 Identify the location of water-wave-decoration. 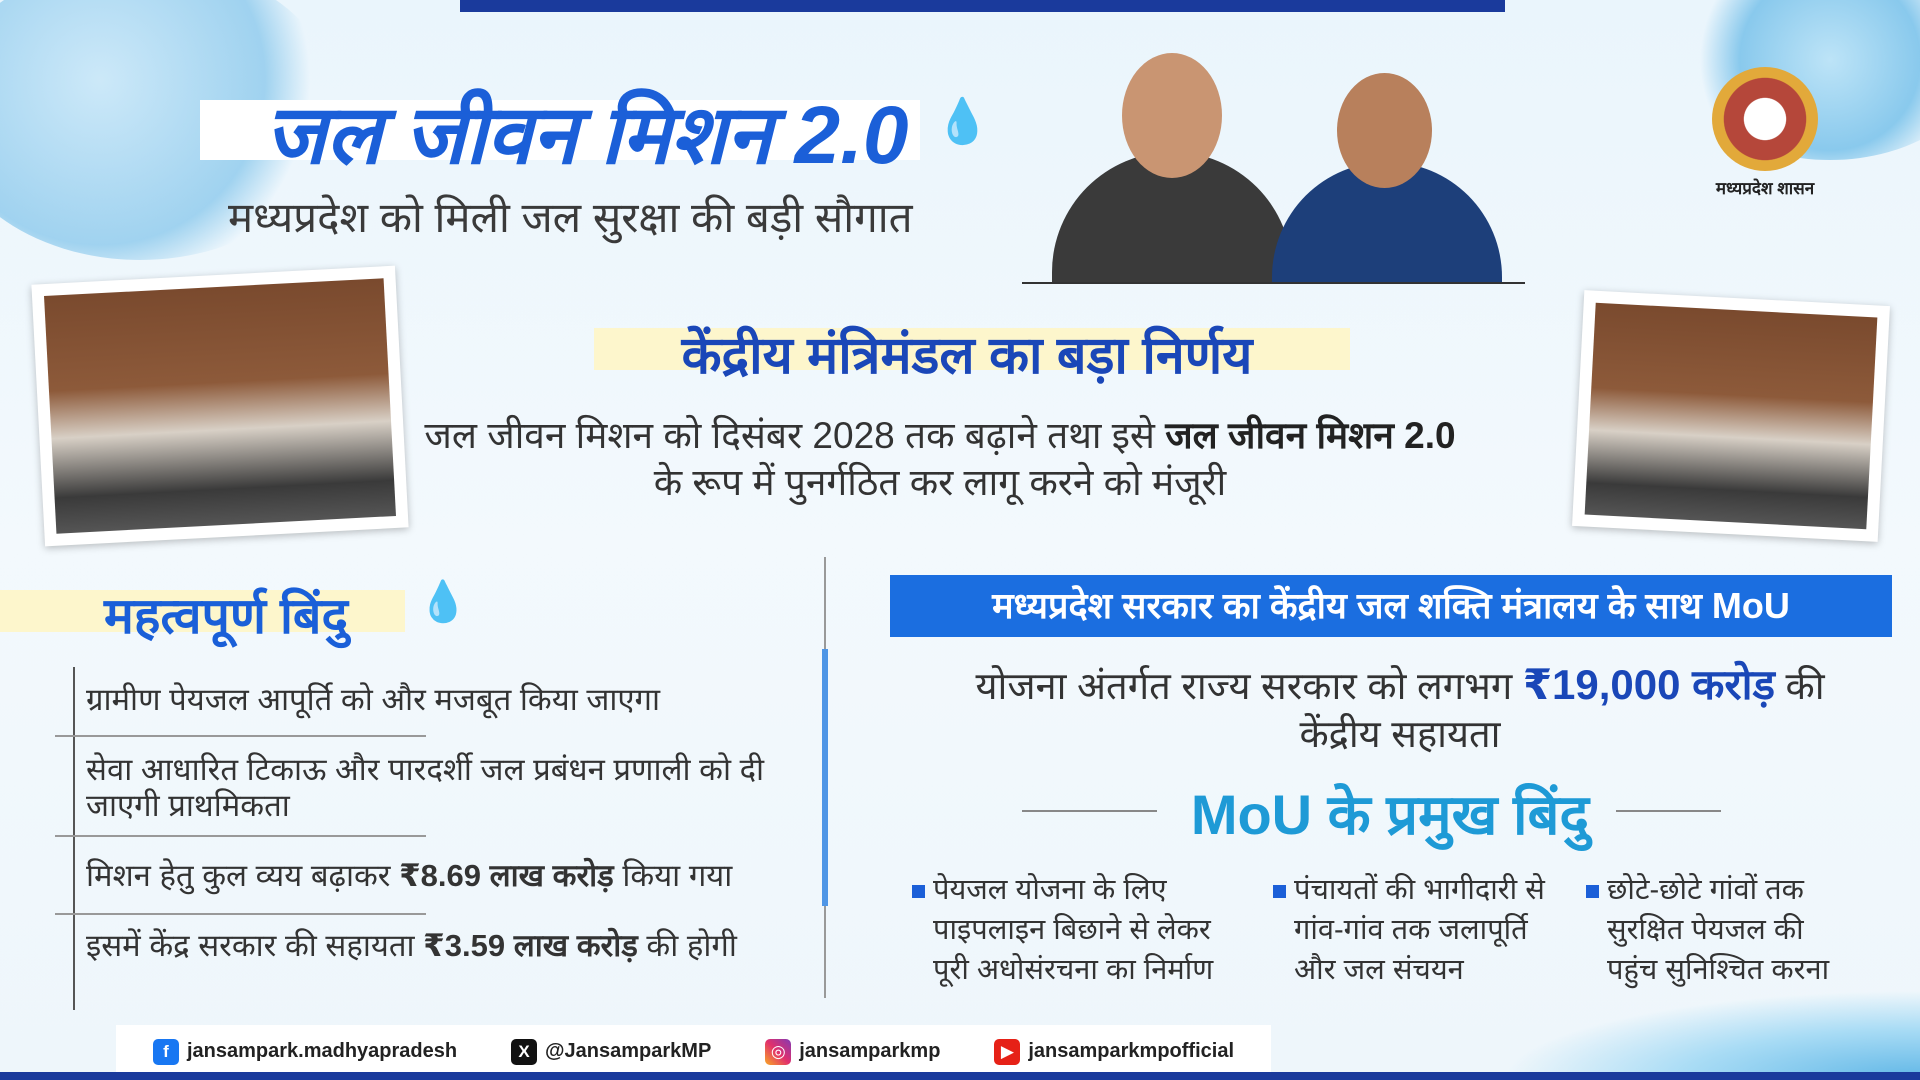
(1710, 1035).